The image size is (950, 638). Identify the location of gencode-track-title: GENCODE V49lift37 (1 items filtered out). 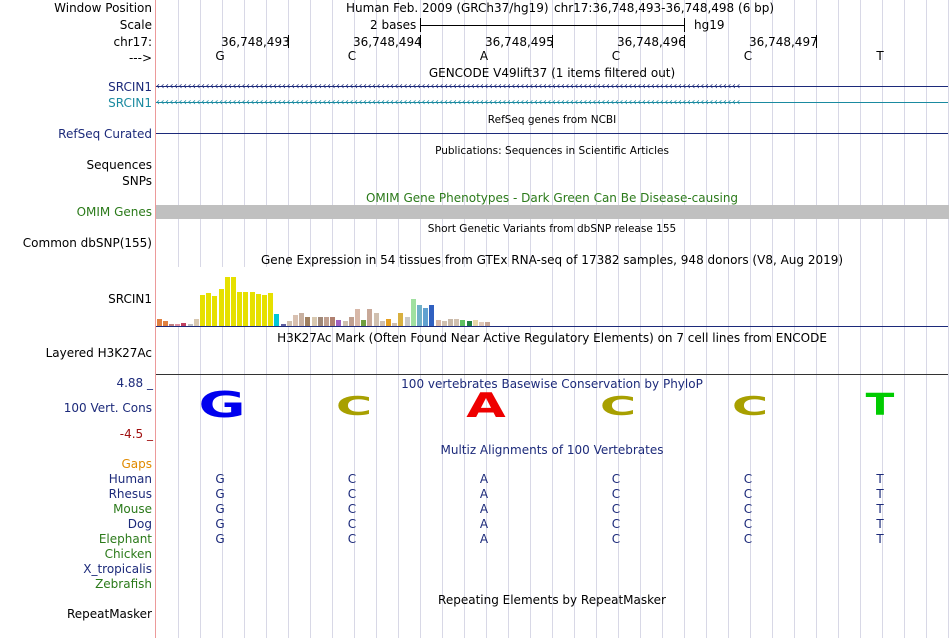
(552, 73).